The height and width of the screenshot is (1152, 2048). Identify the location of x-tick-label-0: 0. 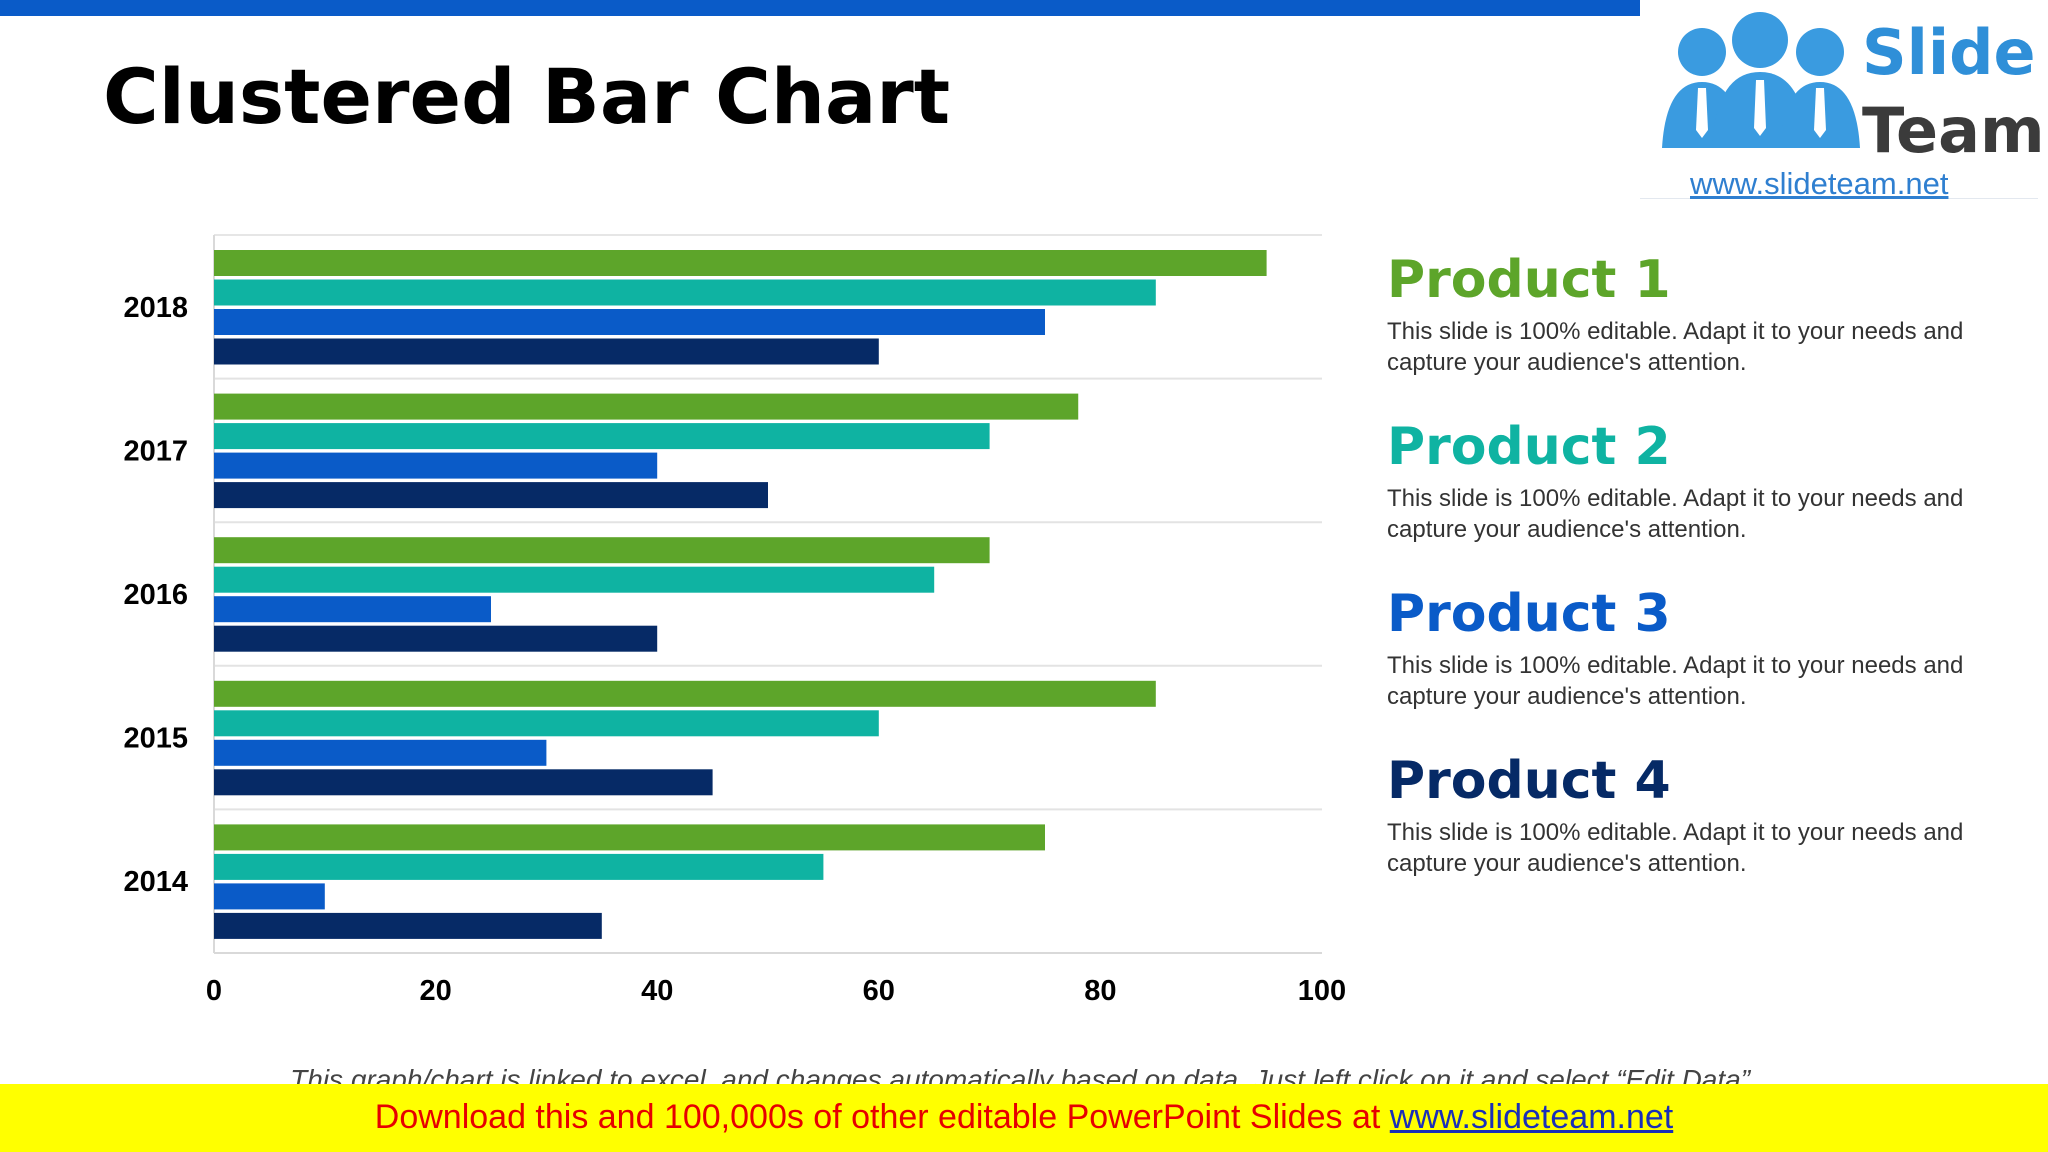
(214, 991).